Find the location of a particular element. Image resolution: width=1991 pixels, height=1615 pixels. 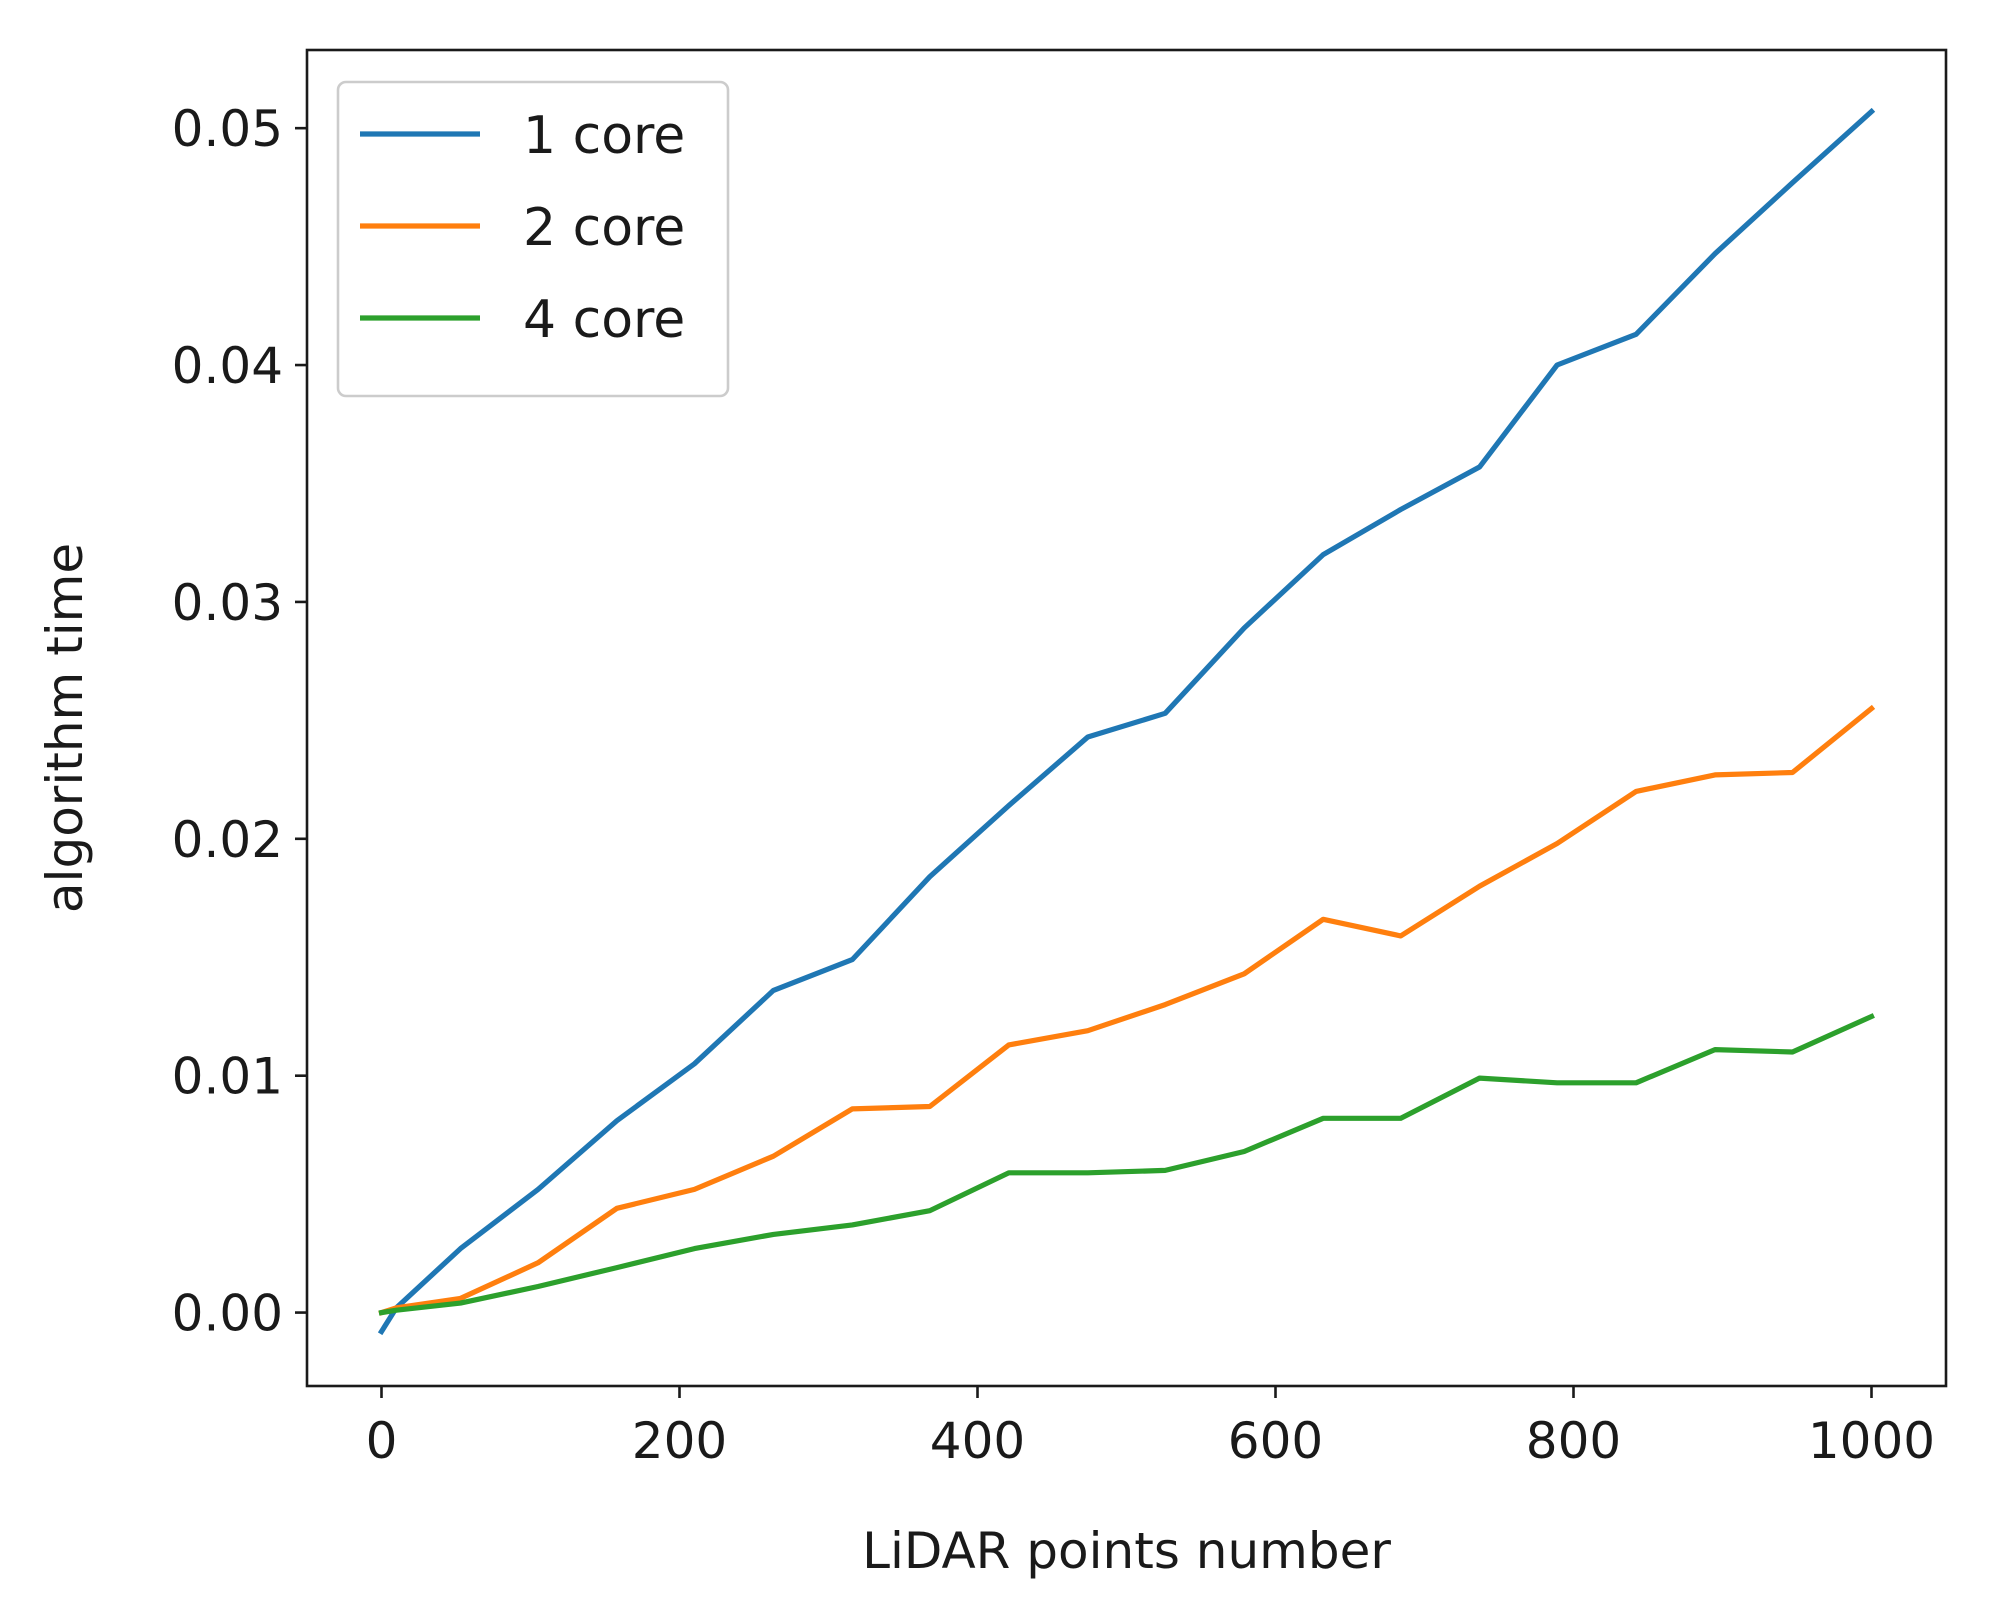

x-tick-label: 1000 is located at coordinates (1871, 1441).